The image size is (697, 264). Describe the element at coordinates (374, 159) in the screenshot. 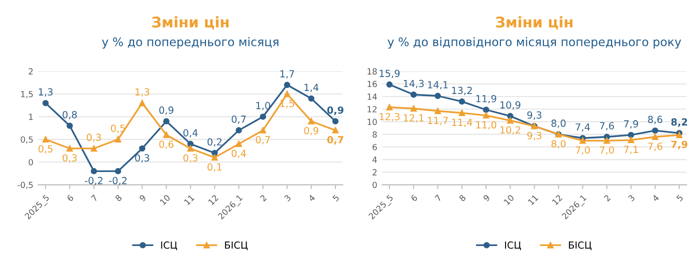

I see `y-tick-label: 4` at that location.